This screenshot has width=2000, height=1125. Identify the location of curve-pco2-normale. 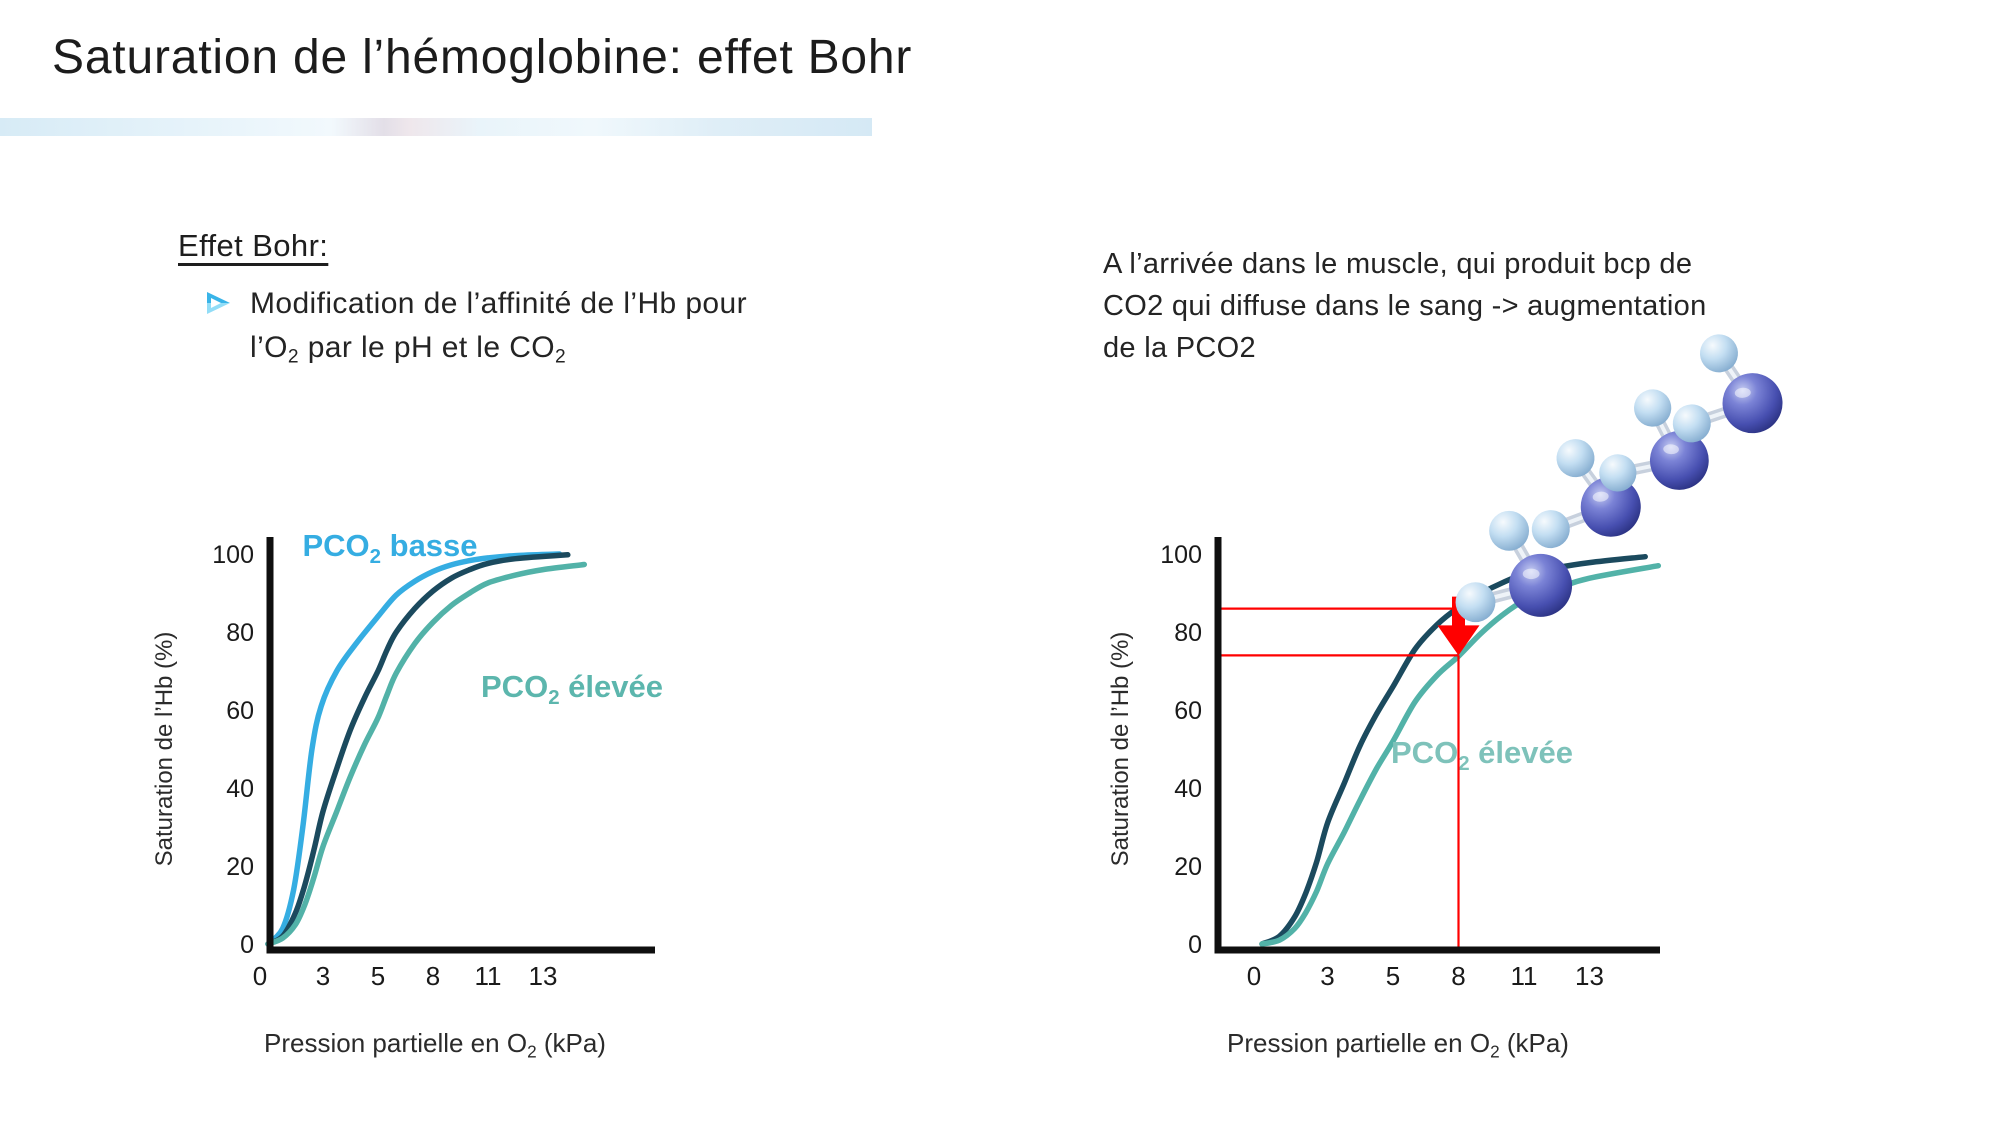
(418, 749).